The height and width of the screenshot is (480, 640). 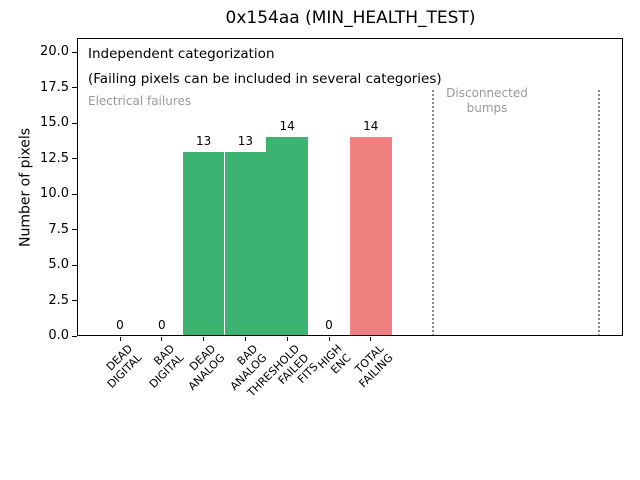 What do you see at coordinates (54, 158) in the screenshot?
I see `y-tick-label: 12.5` at bounding box center [54, 158].